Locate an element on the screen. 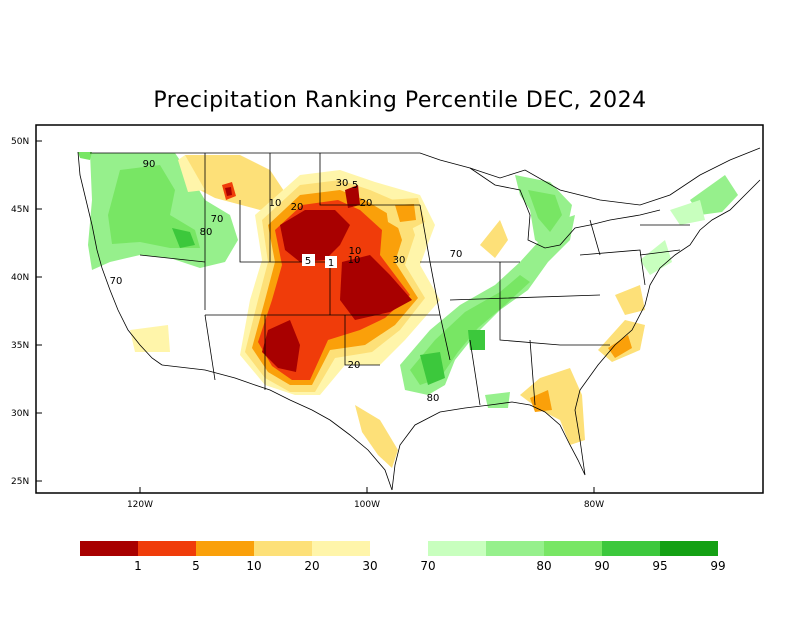  wet-region-new-england-pale is located at coordinates (687, 212).